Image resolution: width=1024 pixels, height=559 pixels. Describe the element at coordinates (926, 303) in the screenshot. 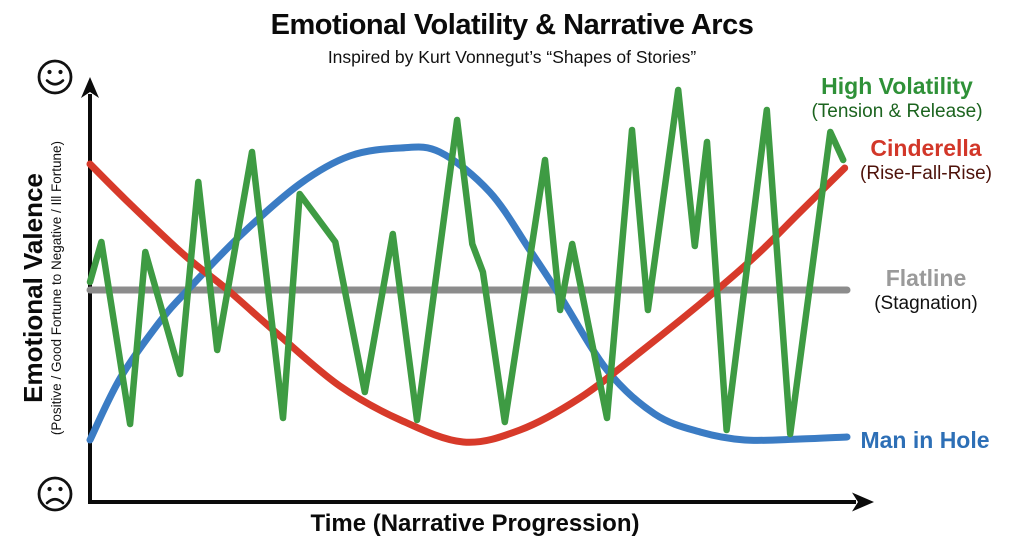

I see `flatline-annotation: (Stagnation)` at that location.